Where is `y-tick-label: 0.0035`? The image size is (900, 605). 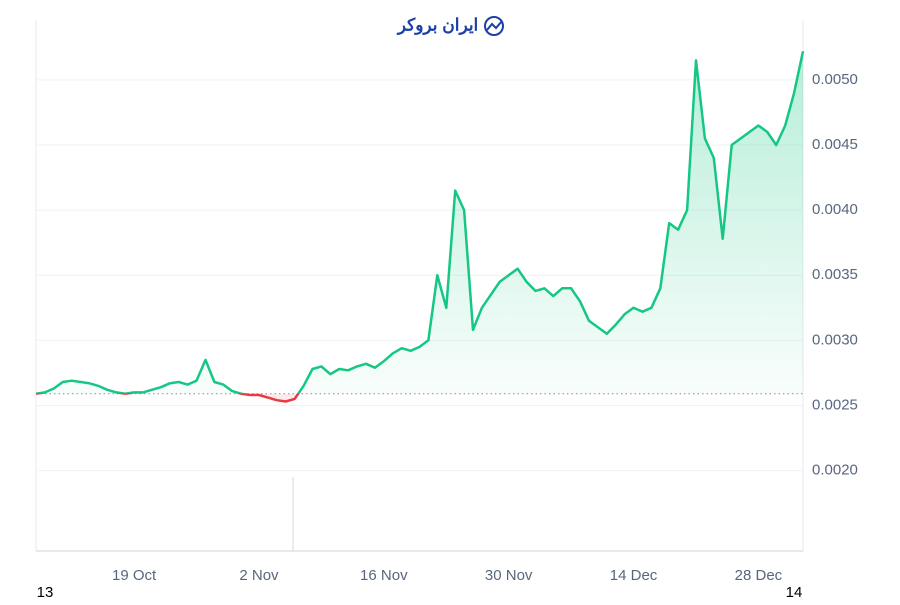
y-tick-label: 0.0035 is located at coordinates (835, 274).